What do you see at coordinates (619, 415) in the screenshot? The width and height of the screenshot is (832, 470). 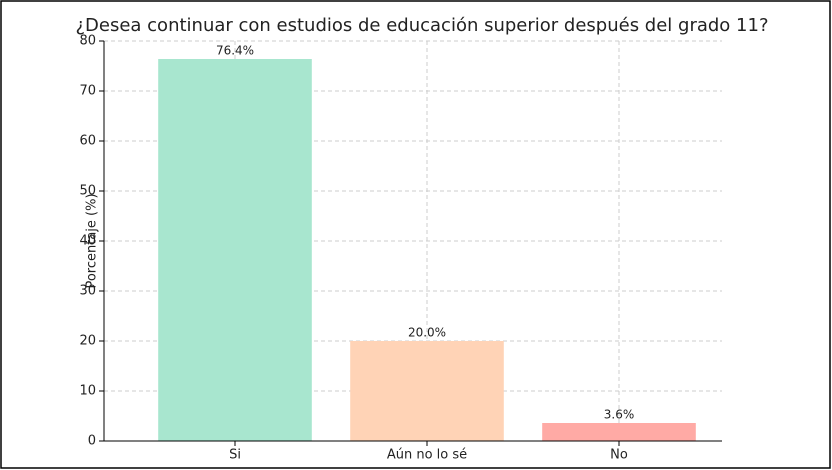 I see `value-label: 3.6%` at bounding box center [619, 415].